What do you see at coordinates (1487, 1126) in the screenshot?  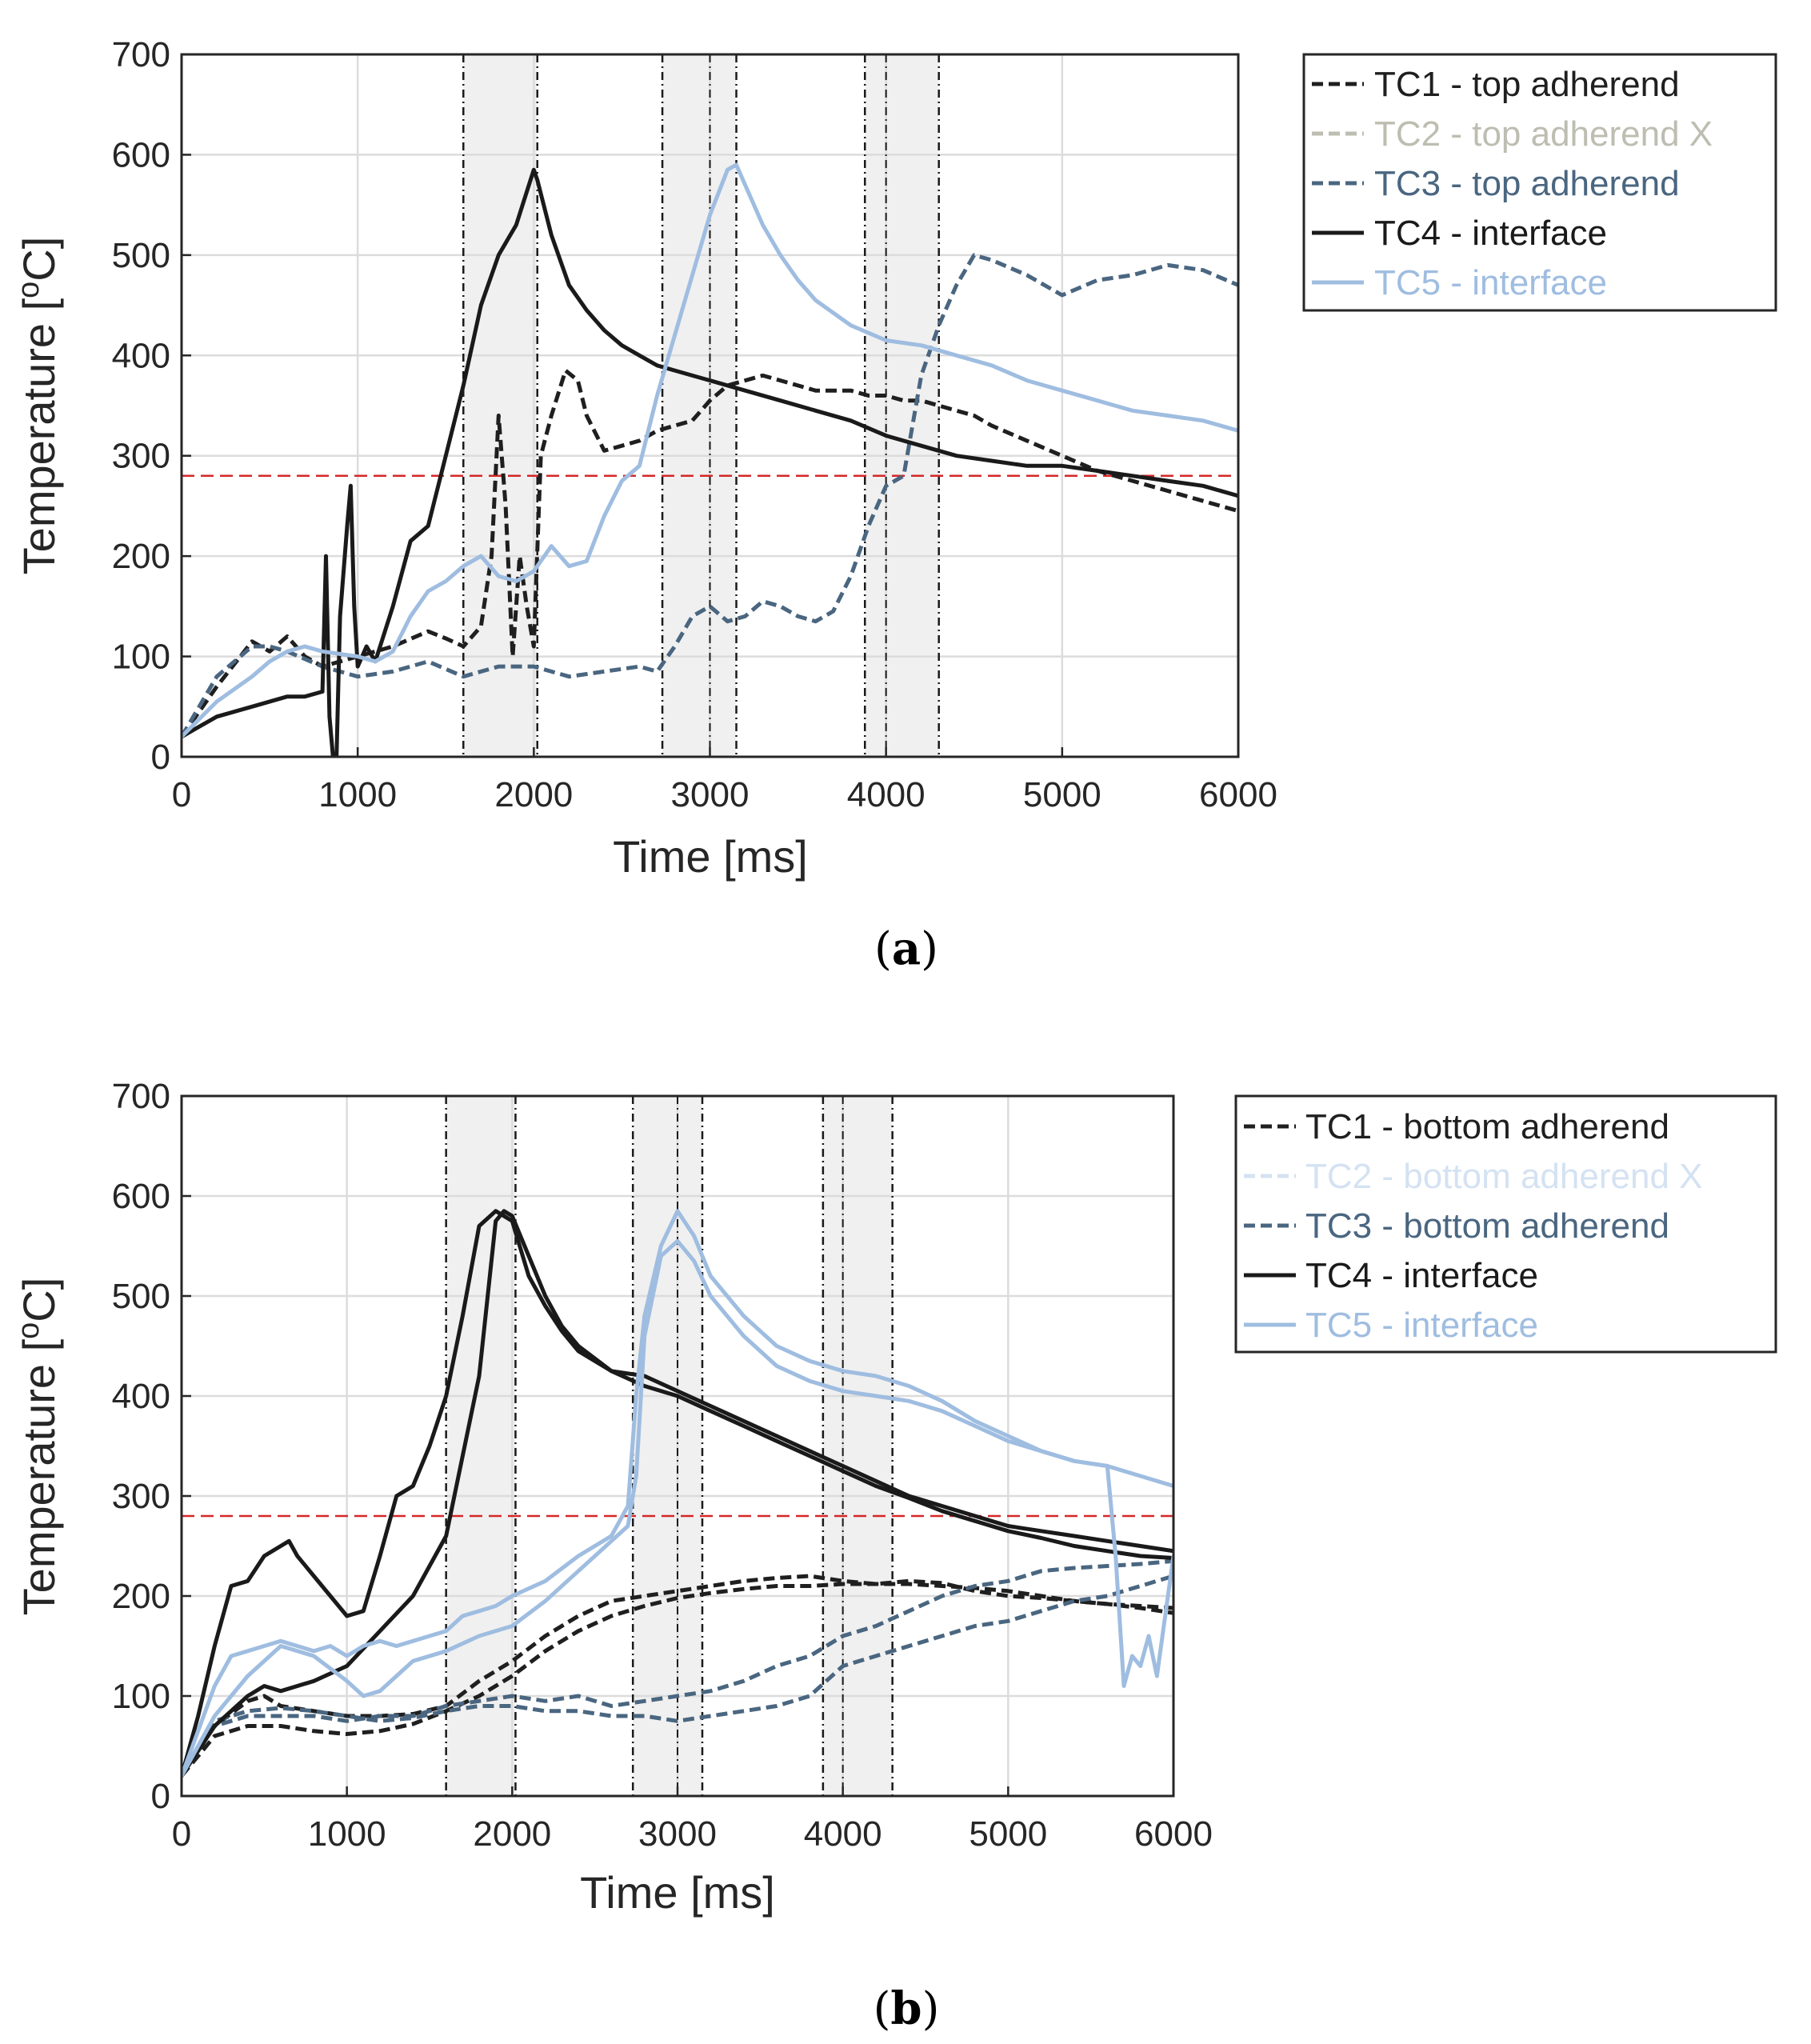 I see `legend-label: TC1 - bottom adherend` at bounding box center [1487, 1126].